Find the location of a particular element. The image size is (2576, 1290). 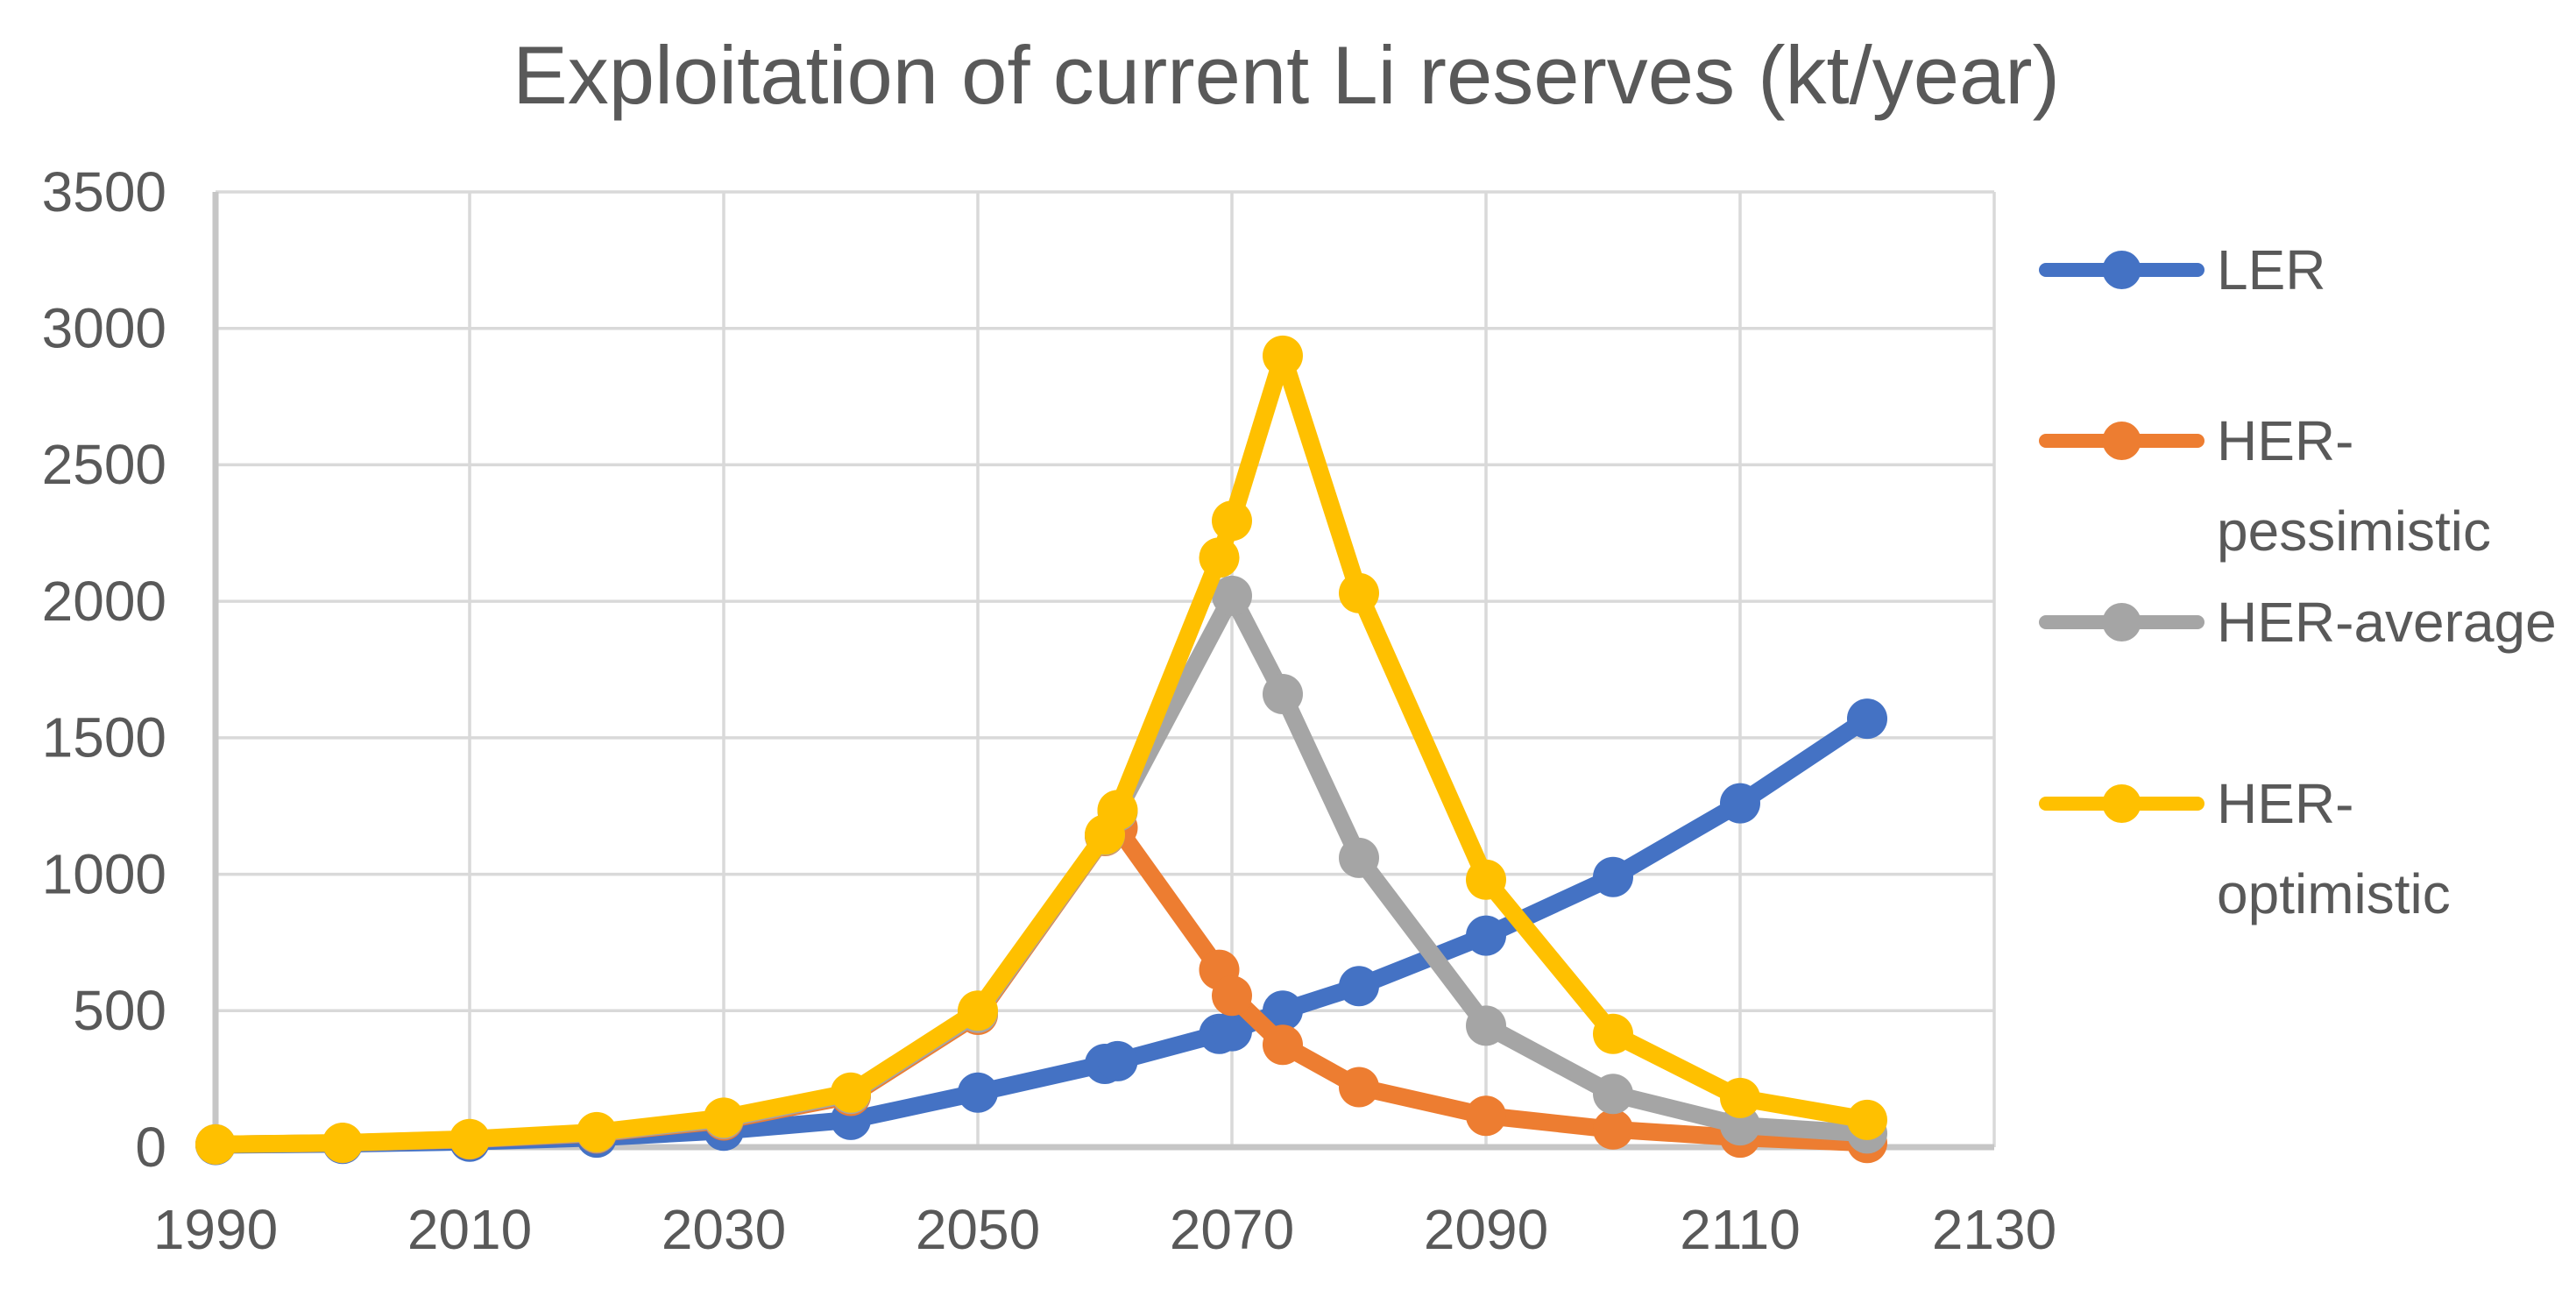

data-point-ler-2090 is located at coordinates (1486, 936).